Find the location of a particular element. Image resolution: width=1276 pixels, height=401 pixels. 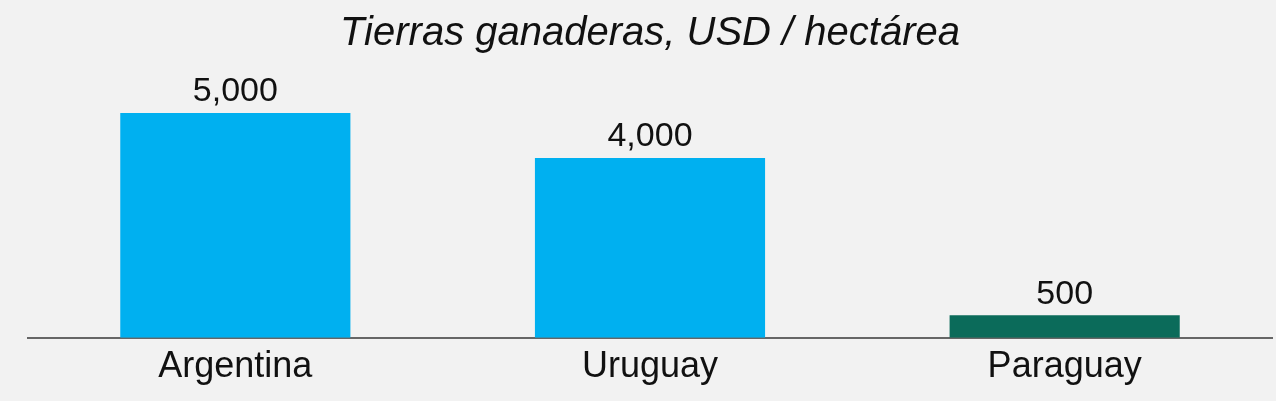

x-tick-label: Uruguay is located at coordinates (650, 365).